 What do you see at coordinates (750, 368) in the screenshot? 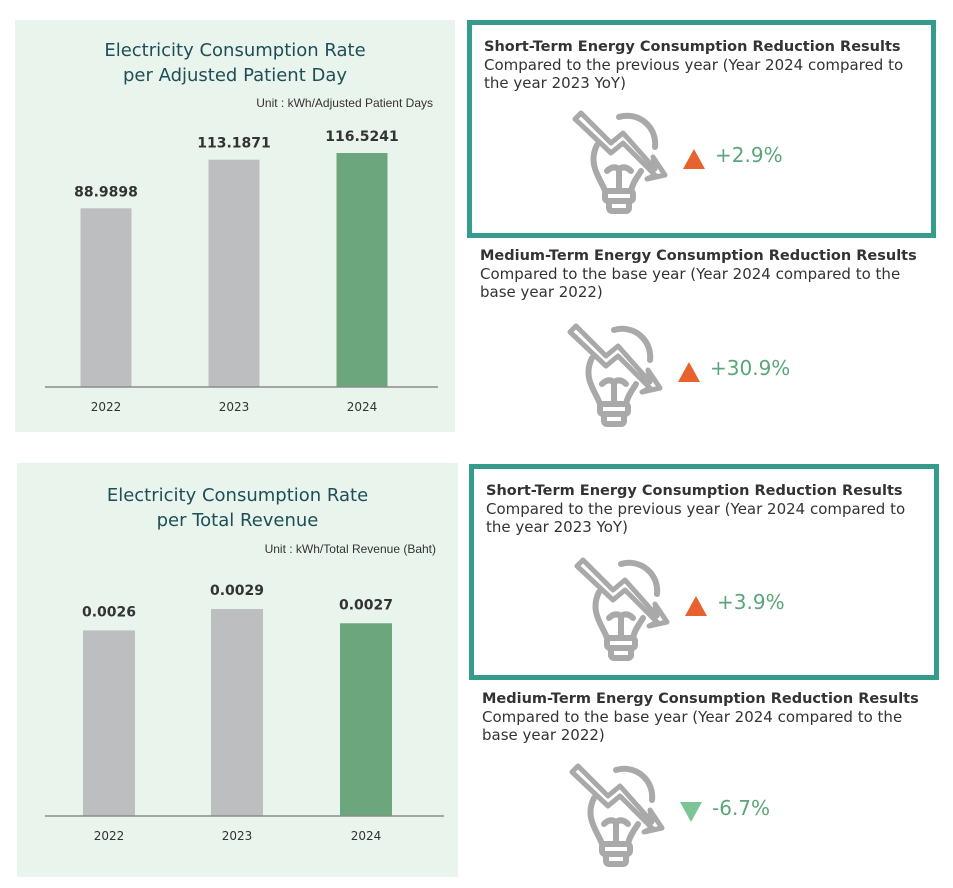
I see `change-percentage: +30.9%` at bounding box center [750, 368].